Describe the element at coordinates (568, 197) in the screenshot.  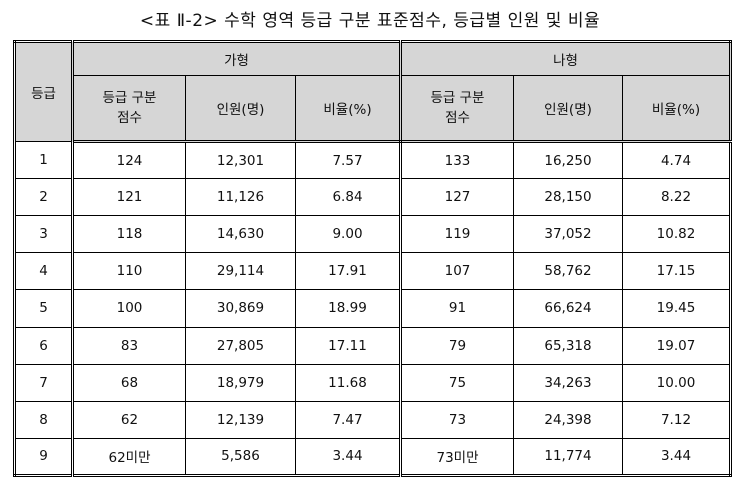
I see `b-count-cell: 28,150` at that location.